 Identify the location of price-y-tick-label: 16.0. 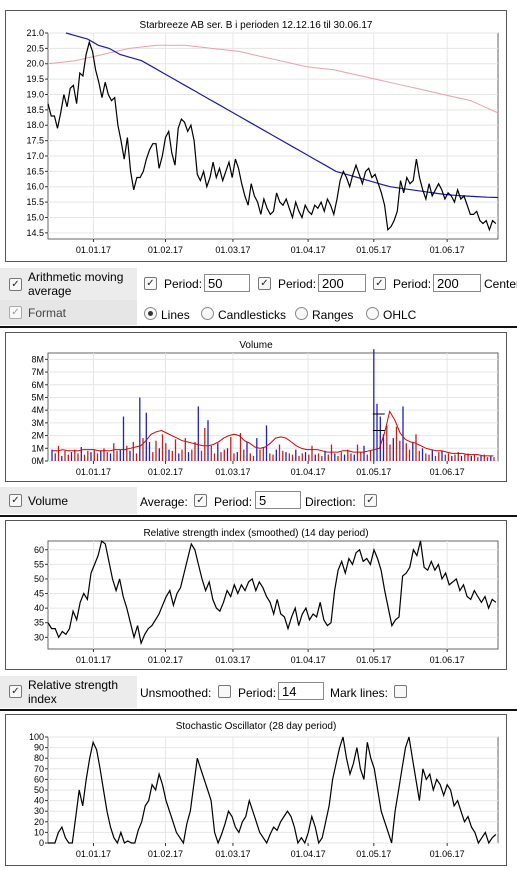
(35, 187).